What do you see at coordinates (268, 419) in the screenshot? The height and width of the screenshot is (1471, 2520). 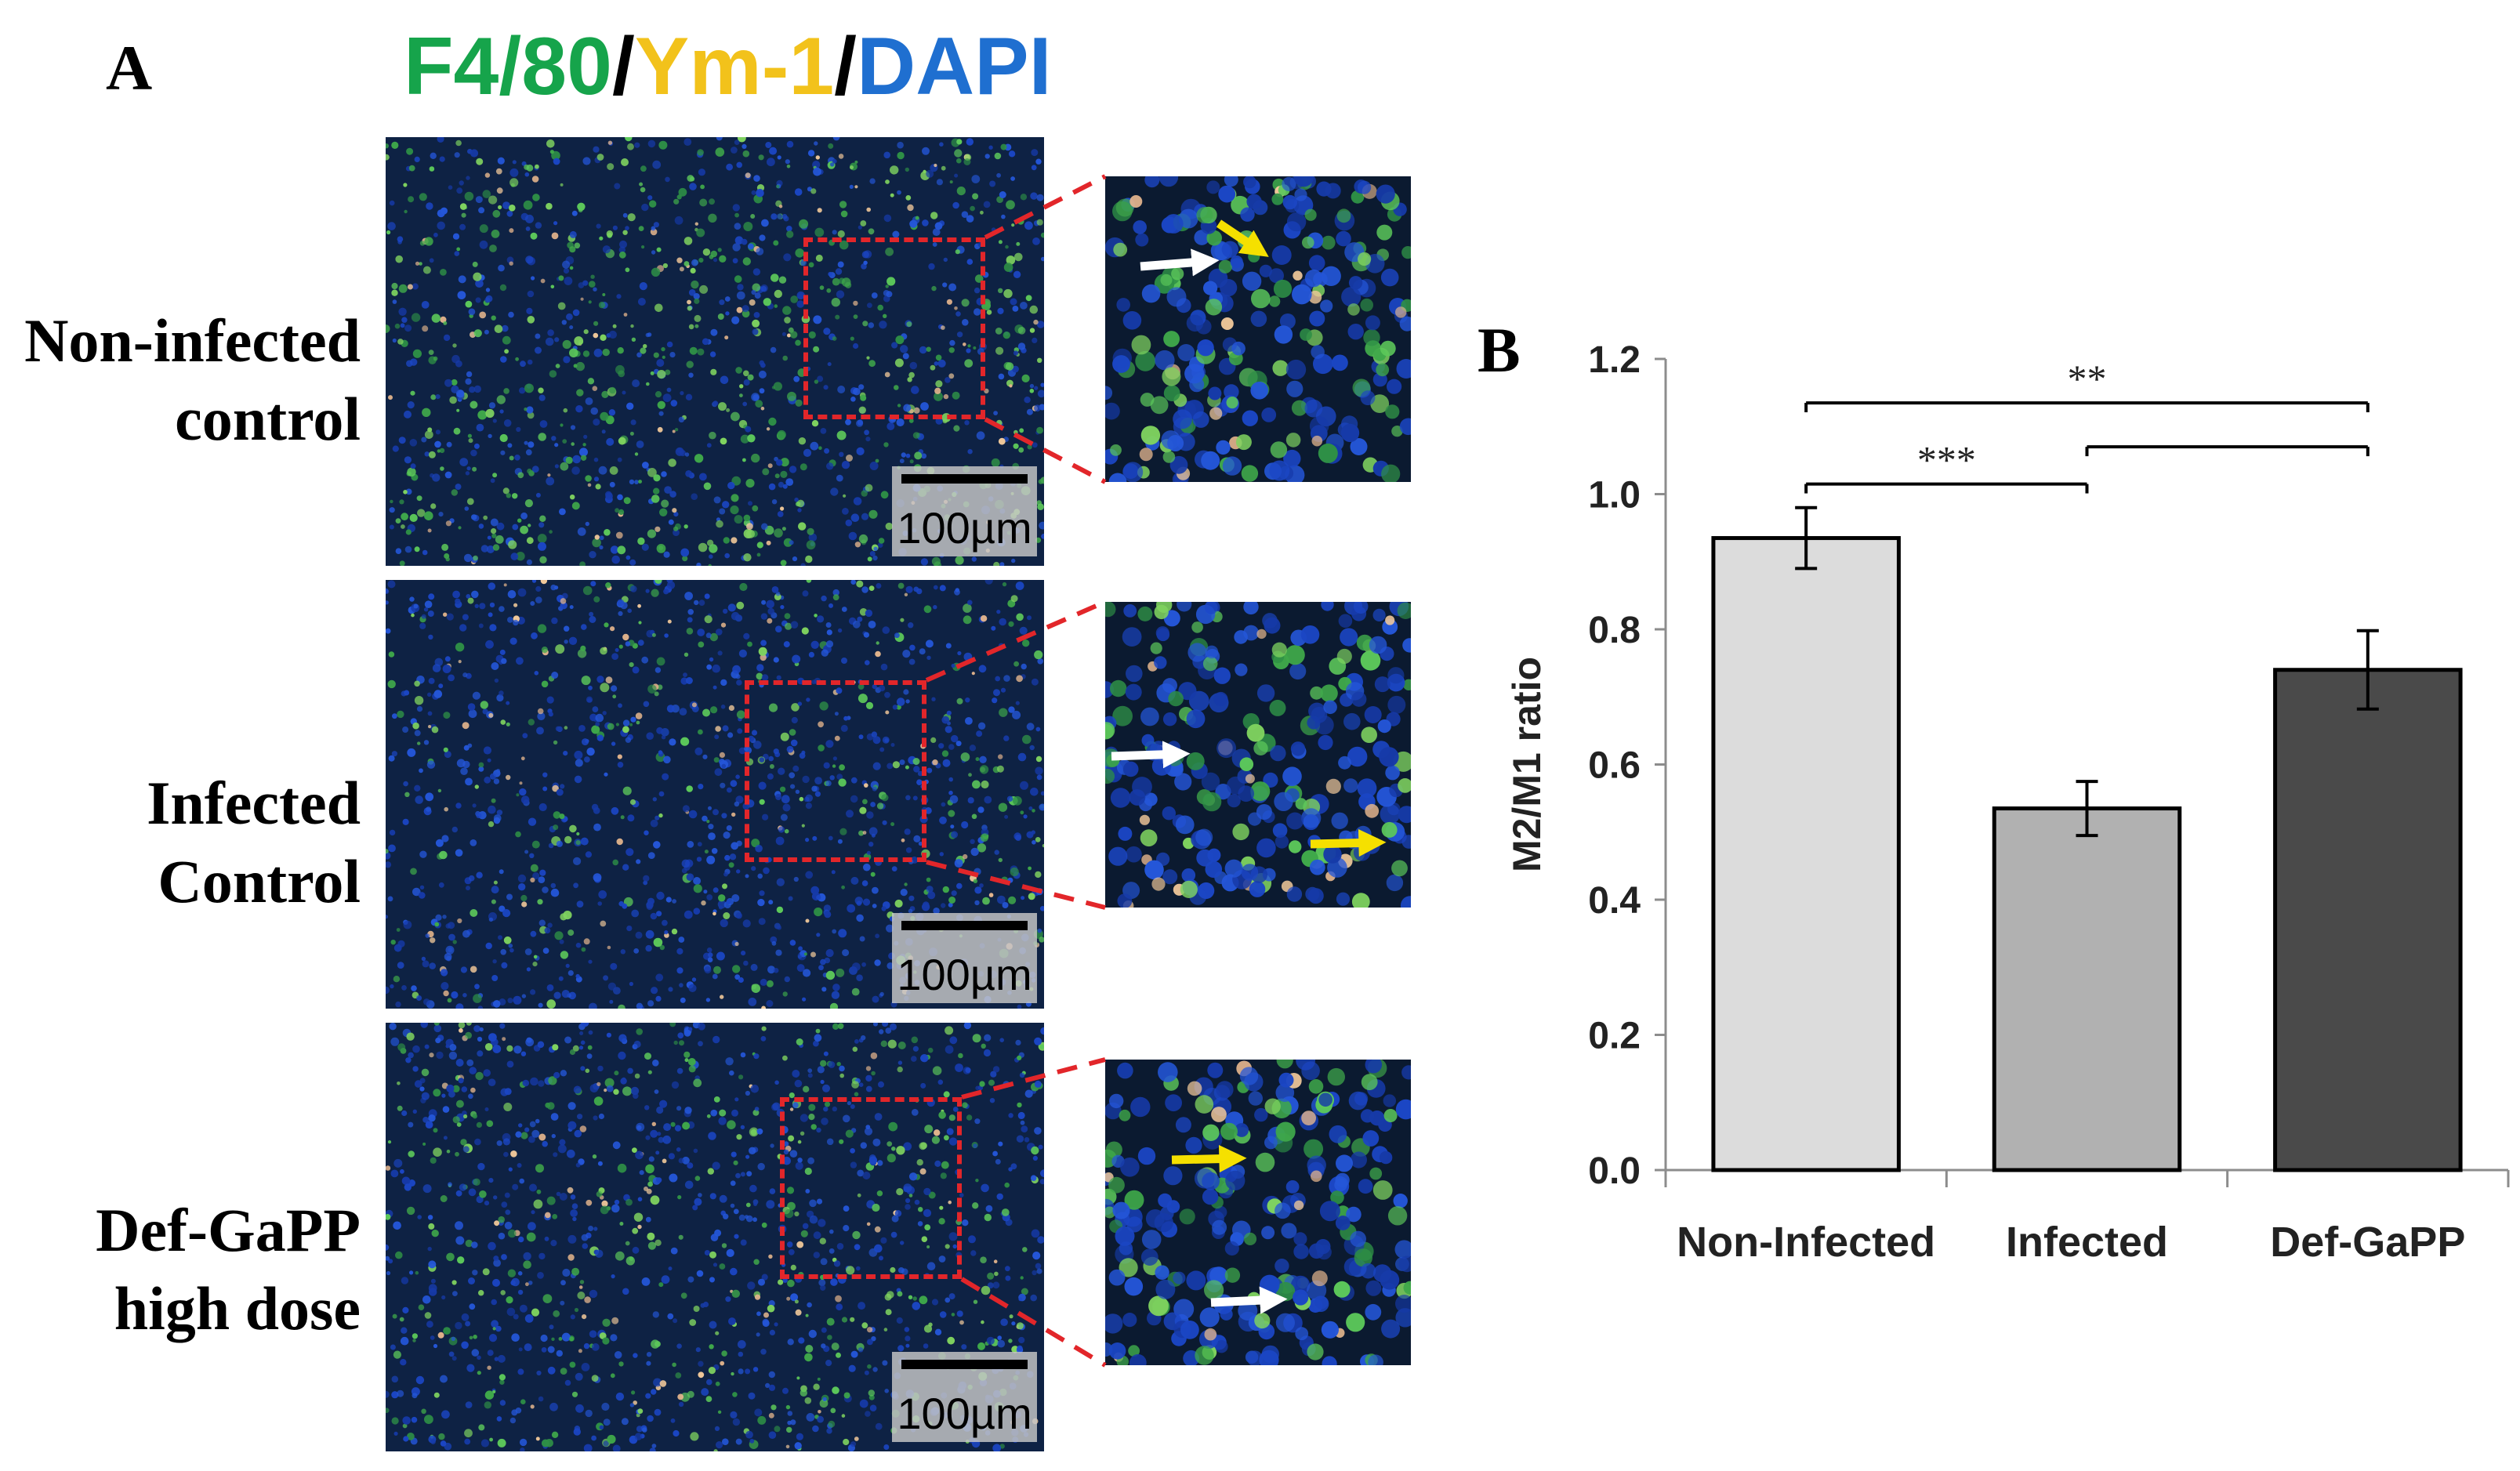 I see `row-label-line2: control` at bounding box center [268, 419].